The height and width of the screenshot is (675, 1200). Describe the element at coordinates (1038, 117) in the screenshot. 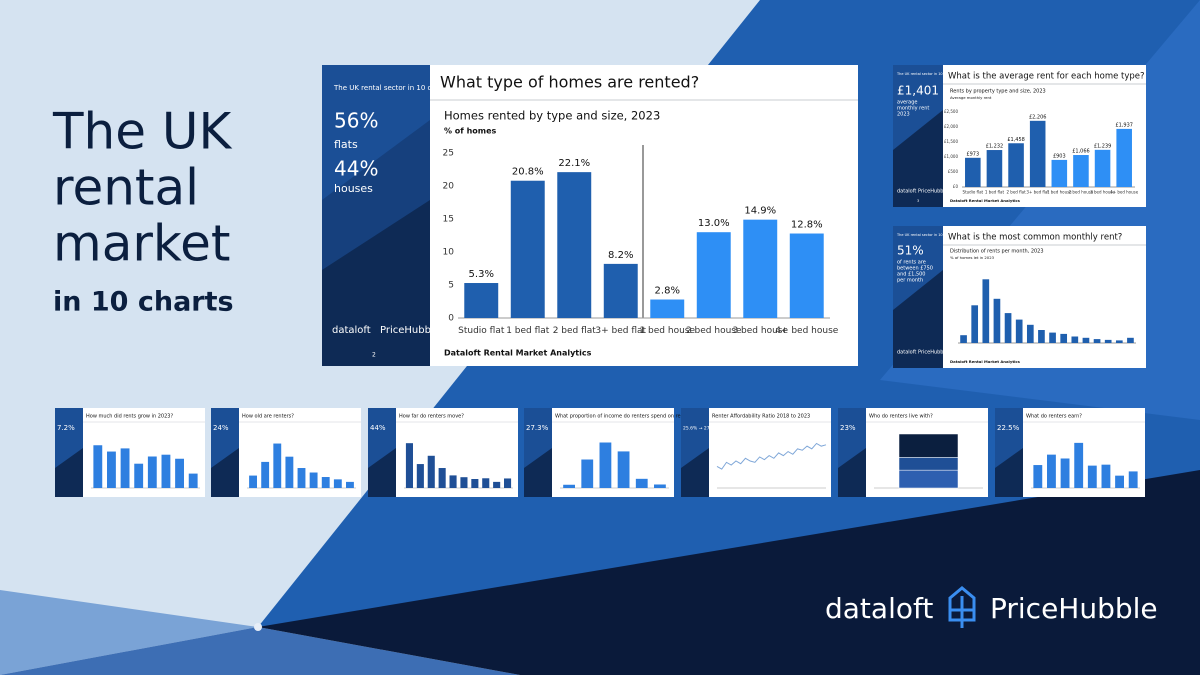

I see `value-label: £2,206` at that location.